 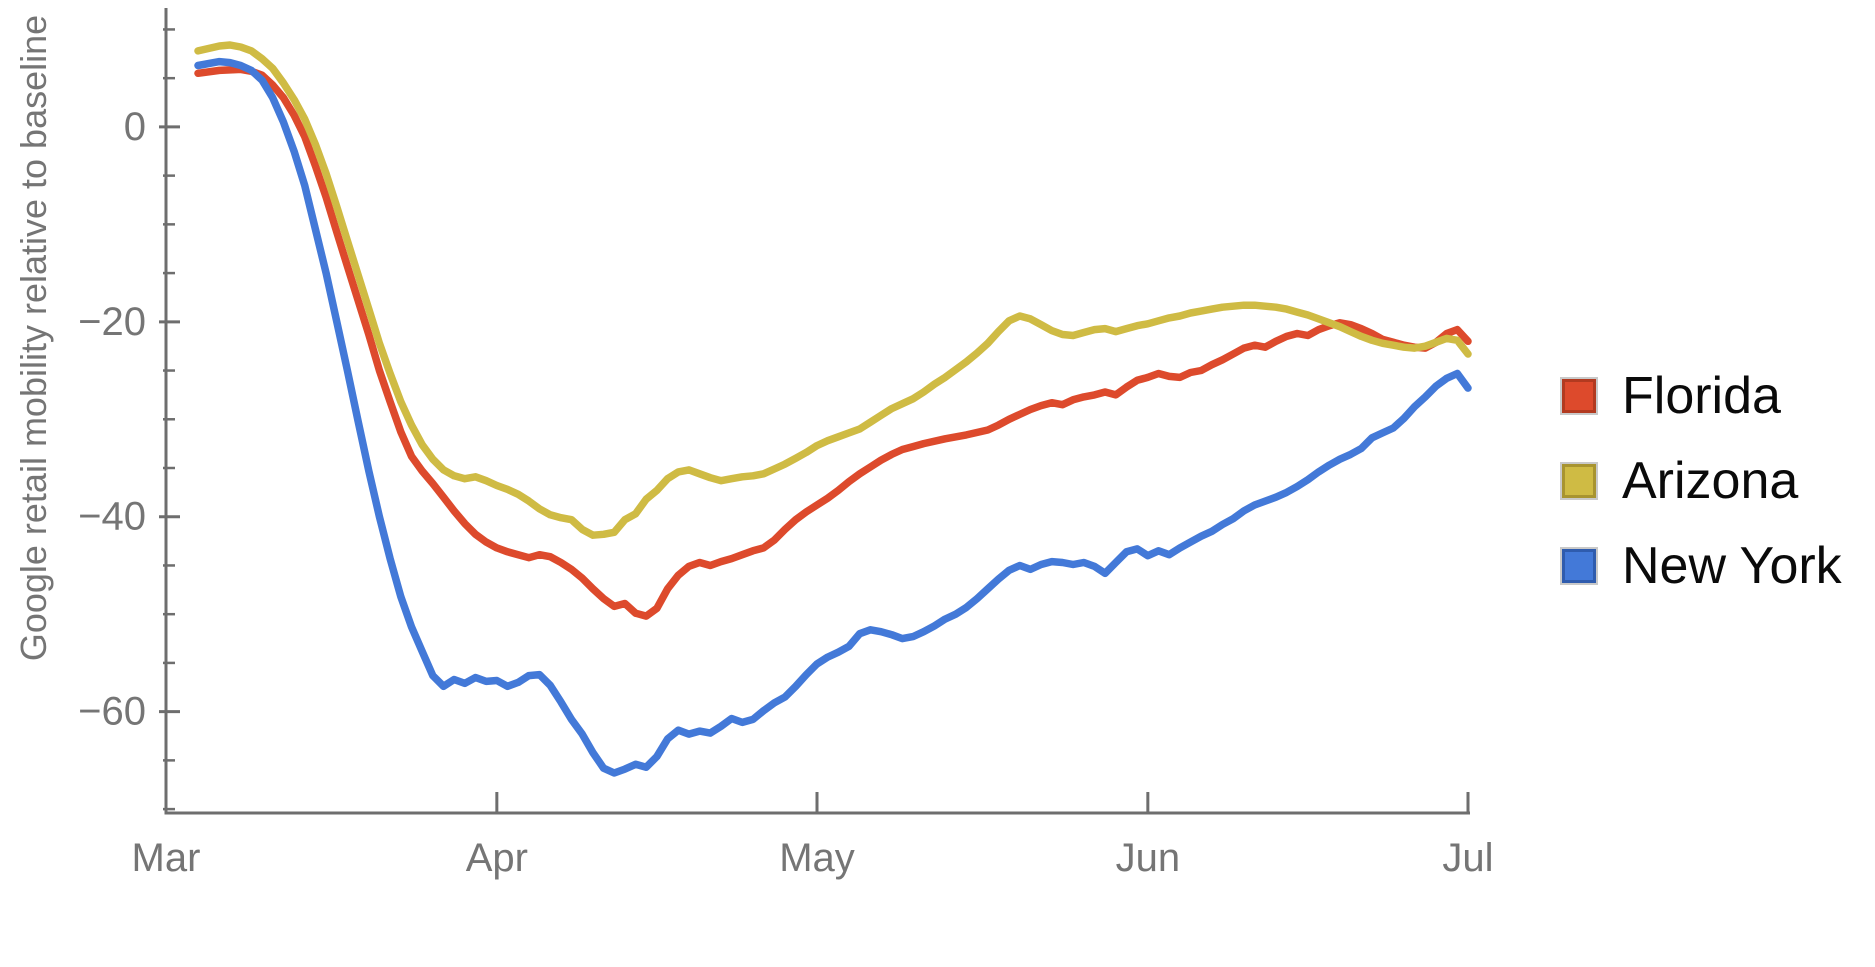 I want to click on arizona-swatch-icon, so click(x=1579, y=481).